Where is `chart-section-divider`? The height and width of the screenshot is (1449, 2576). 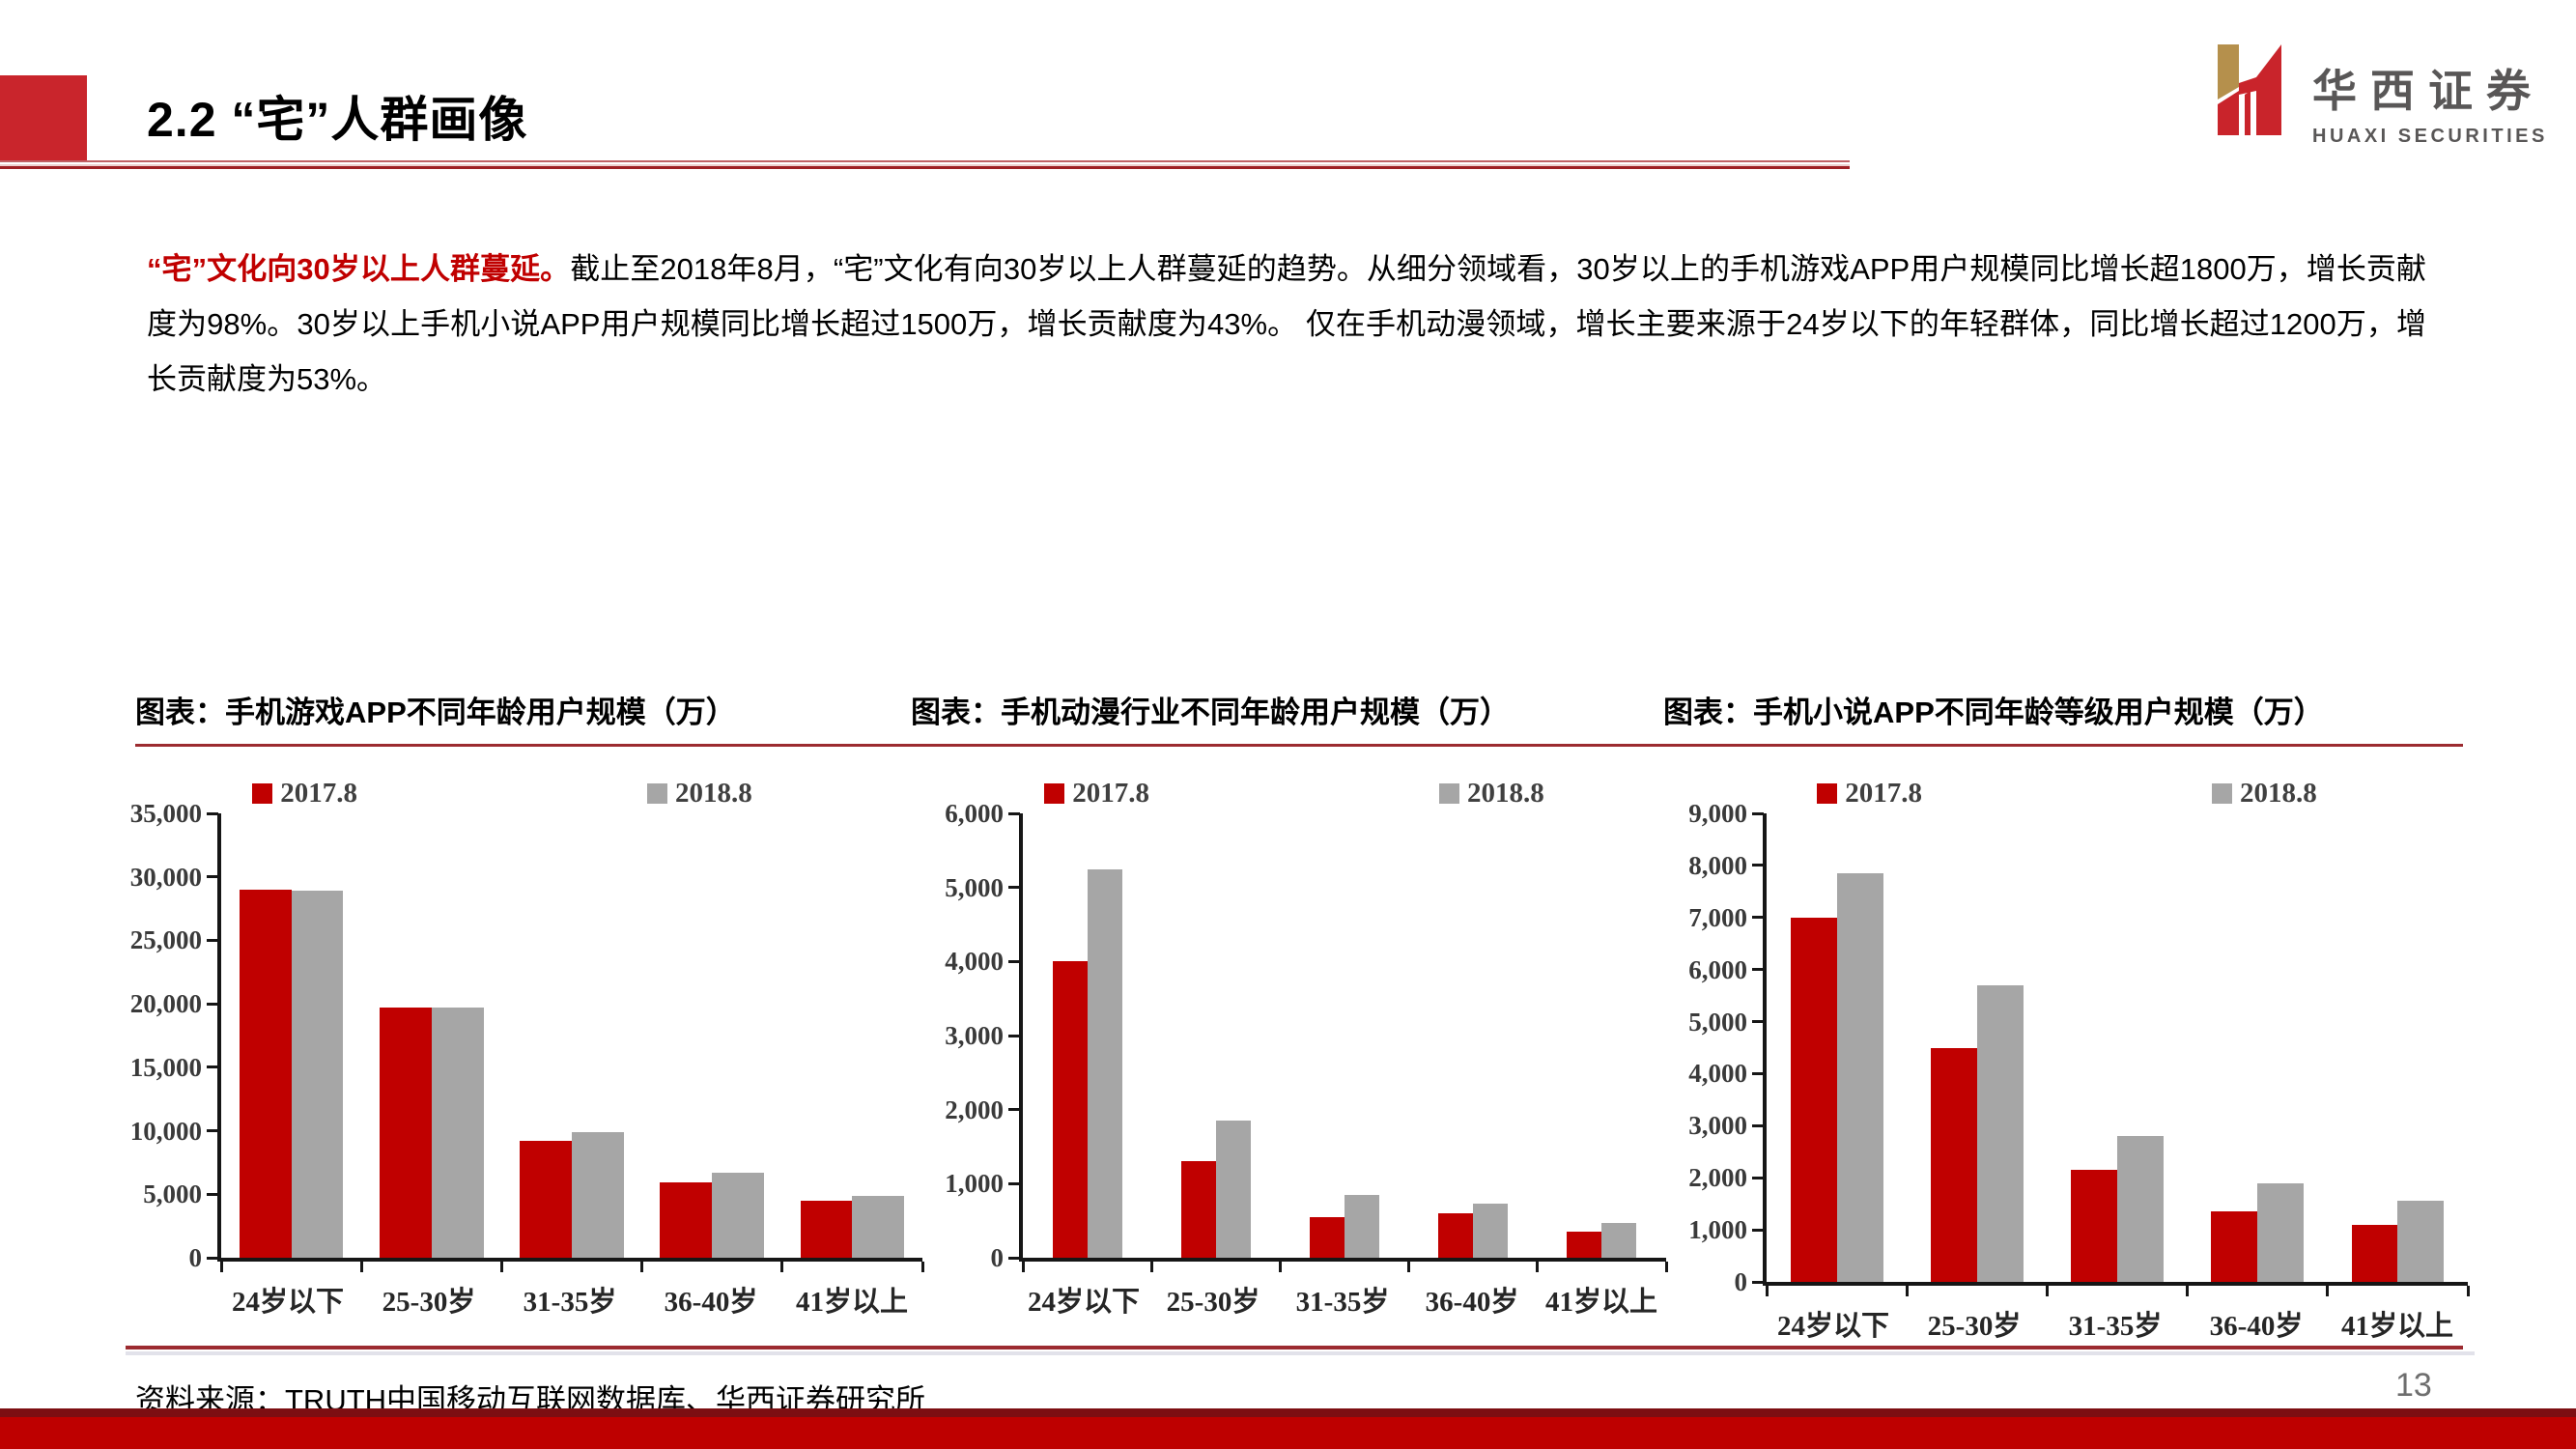 chart-section-divider is located at coordinates (1299, 745).